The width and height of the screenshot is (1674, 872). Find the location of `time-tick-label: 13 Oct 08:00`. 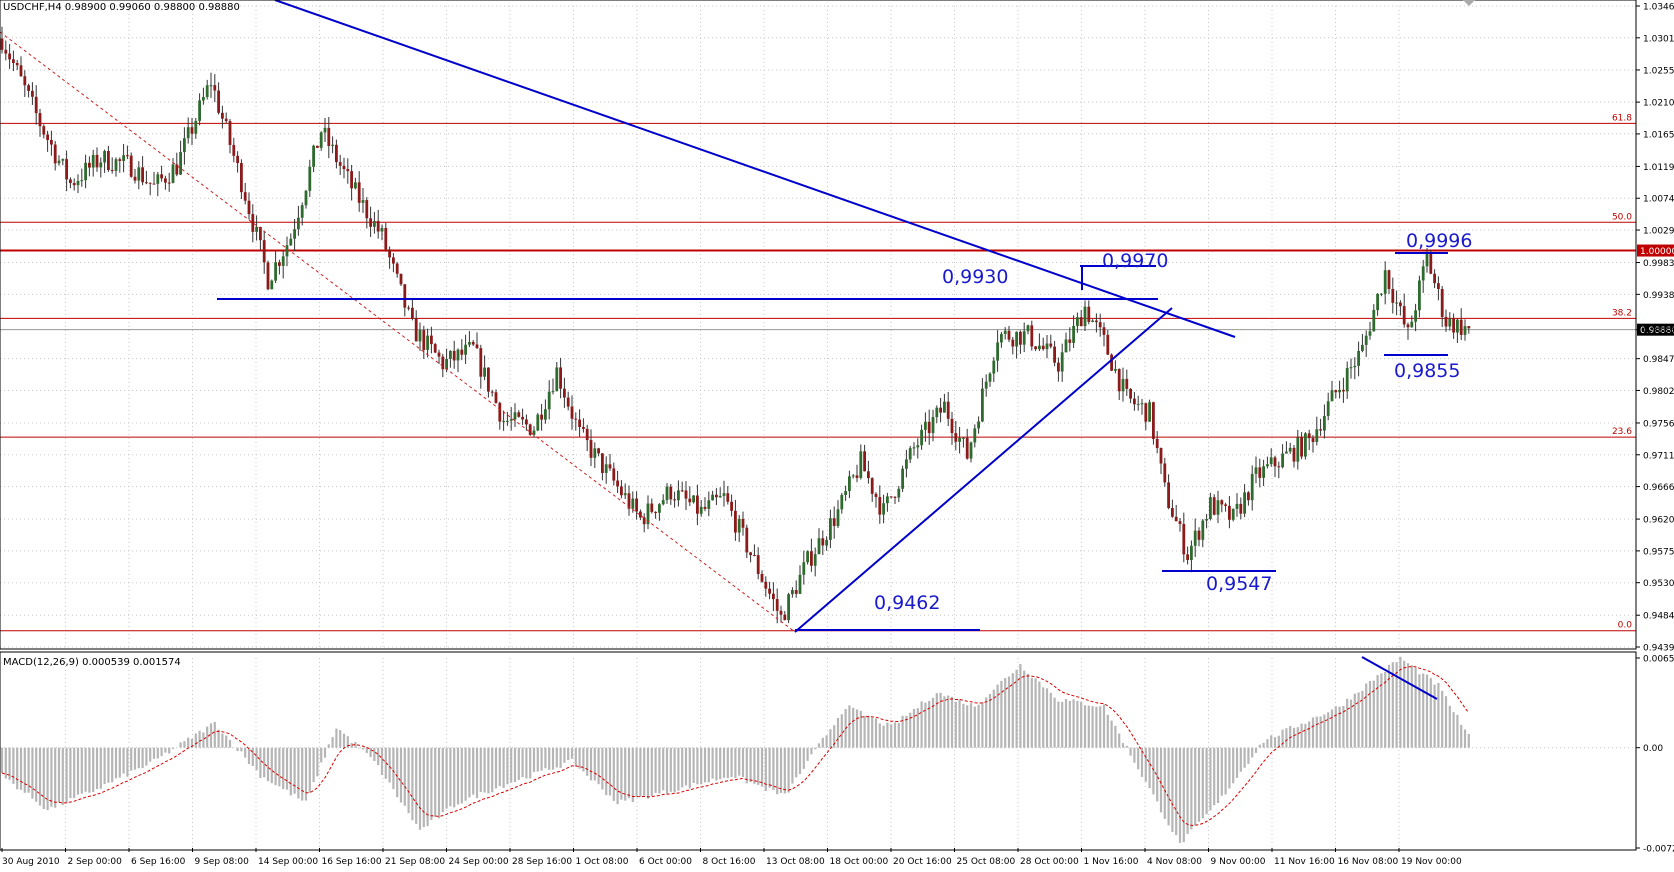

time-tick-label: 13 Oct 08:00 is located at coordinates (795, 862).